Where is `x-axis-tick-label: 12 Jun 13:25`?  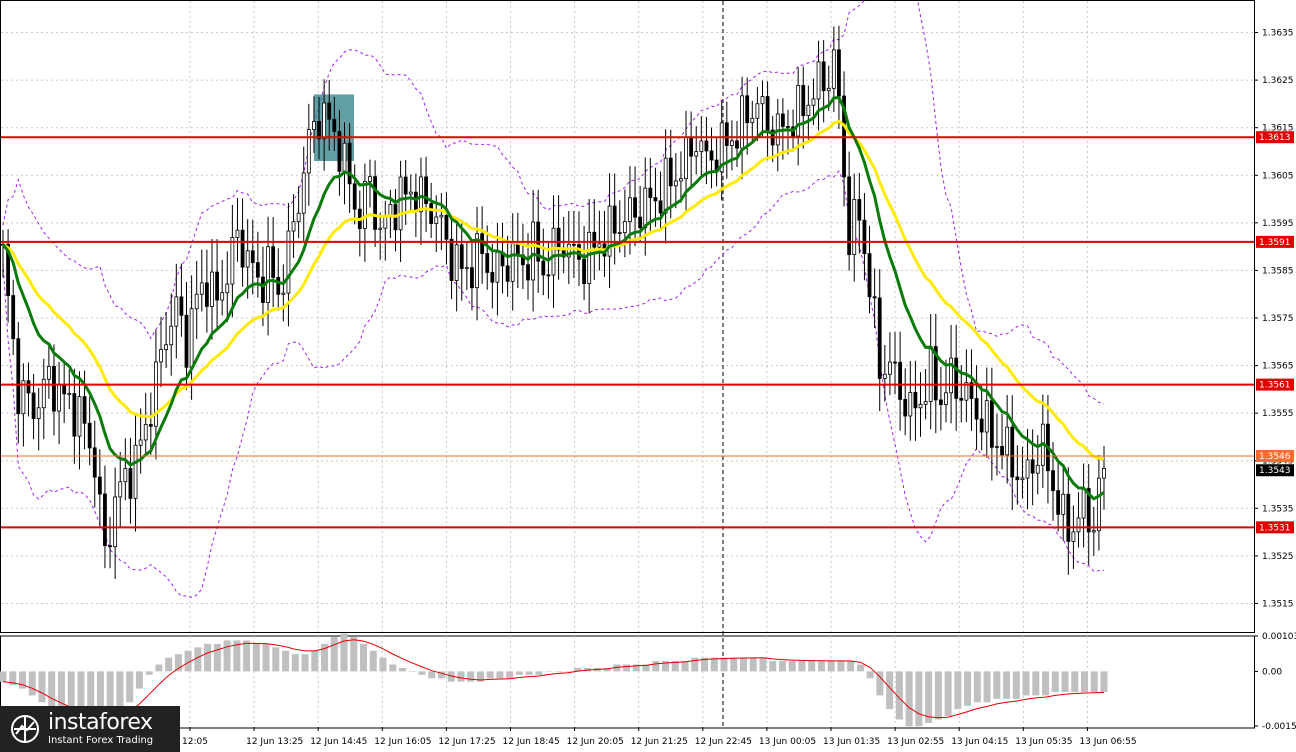 x-axis-tick-label: 12 Jun 13:25 is located at coordinates (274, 742).